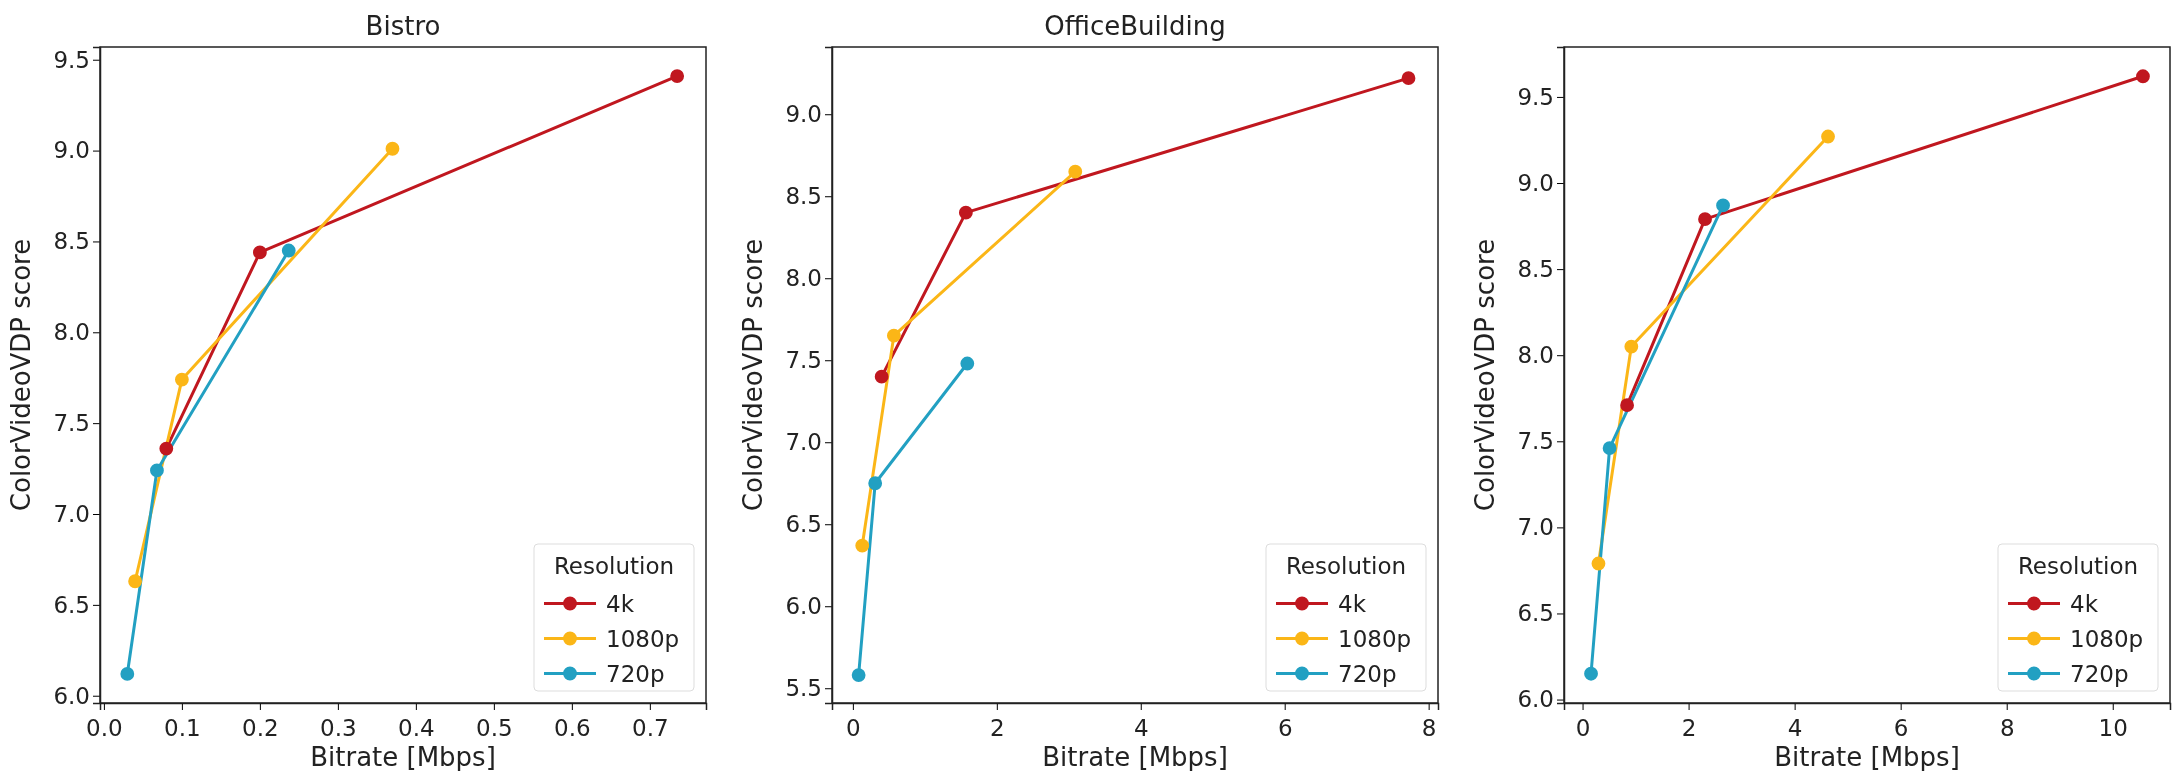 The image size is (2179, 771). What do you see at coordinates (2113, 728) in the screenshot?
I see `x-tick-label: 10` at bounding box center [2113, 728].